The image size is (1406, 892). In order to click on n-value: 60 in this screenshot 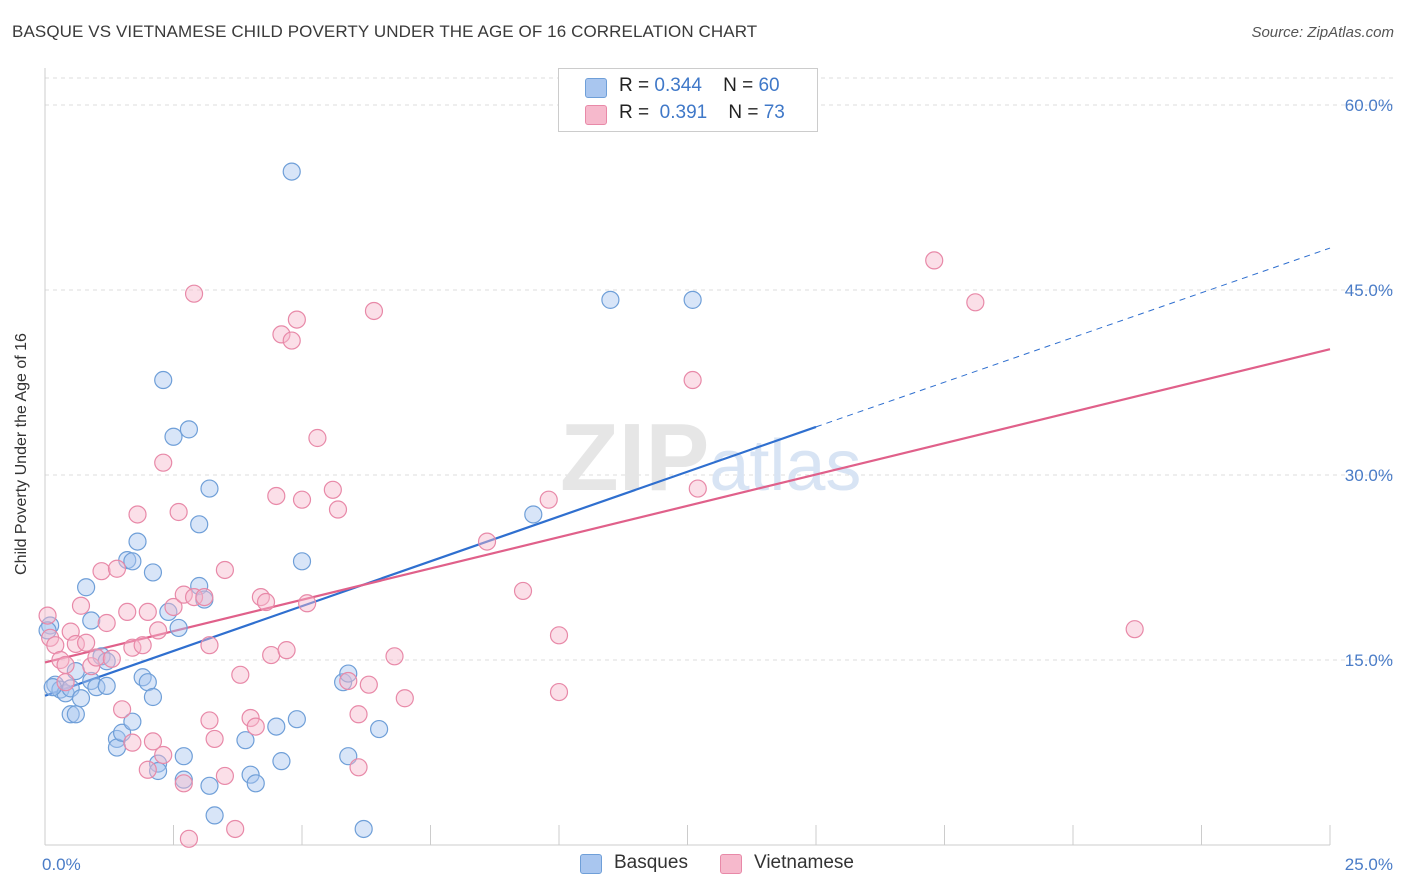, I will do `click(769, 85)`.